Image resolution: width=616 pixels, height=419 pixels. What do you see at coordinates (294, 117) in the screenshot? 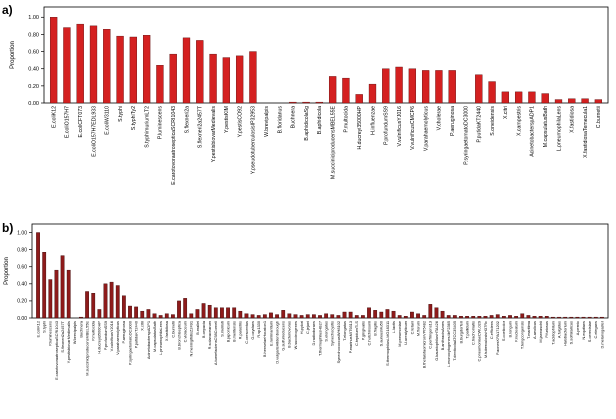
I see `x-tick-label: Buchnera` at bounding box center [294, 117].